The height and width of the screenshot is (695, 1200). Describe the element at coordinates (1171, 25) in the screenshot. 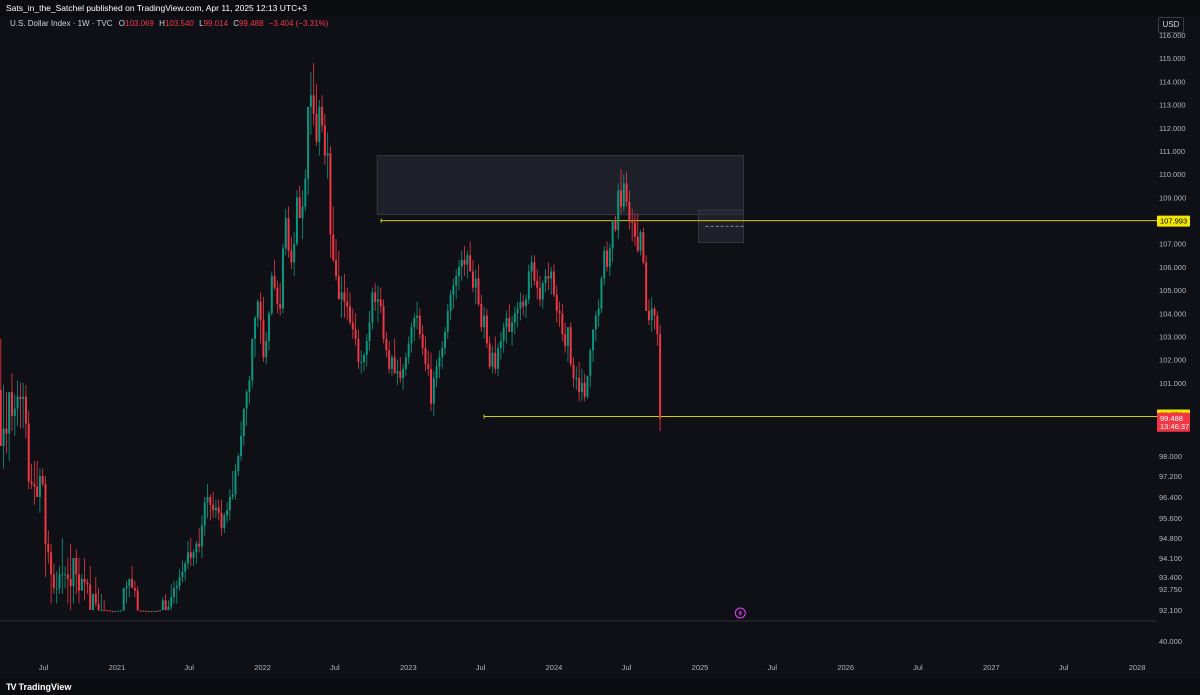

I see `currency-button: USD` at that location.